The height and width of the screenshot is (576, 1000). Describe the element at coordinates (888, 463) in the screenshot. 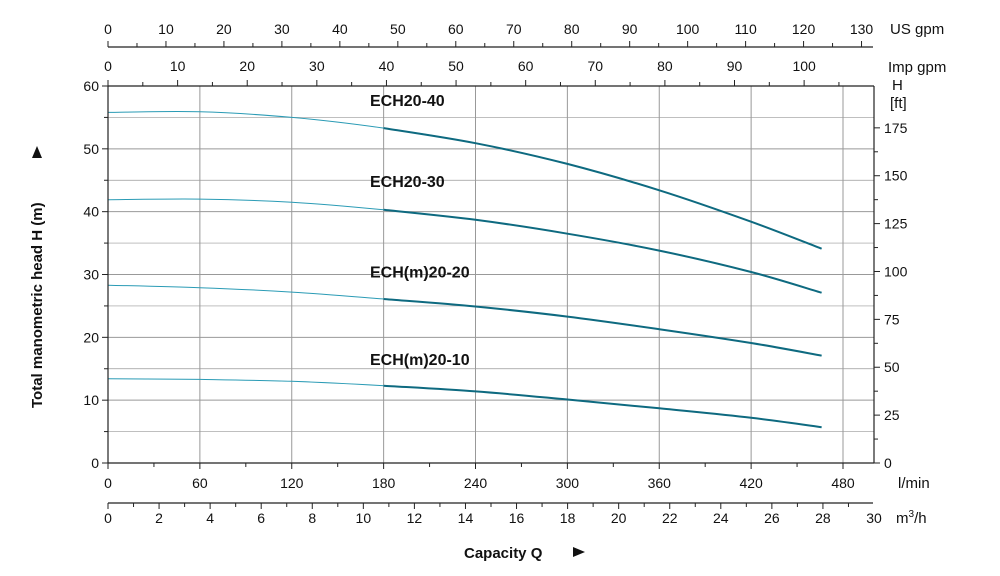

I see `right-tick-label: 0` at that location.